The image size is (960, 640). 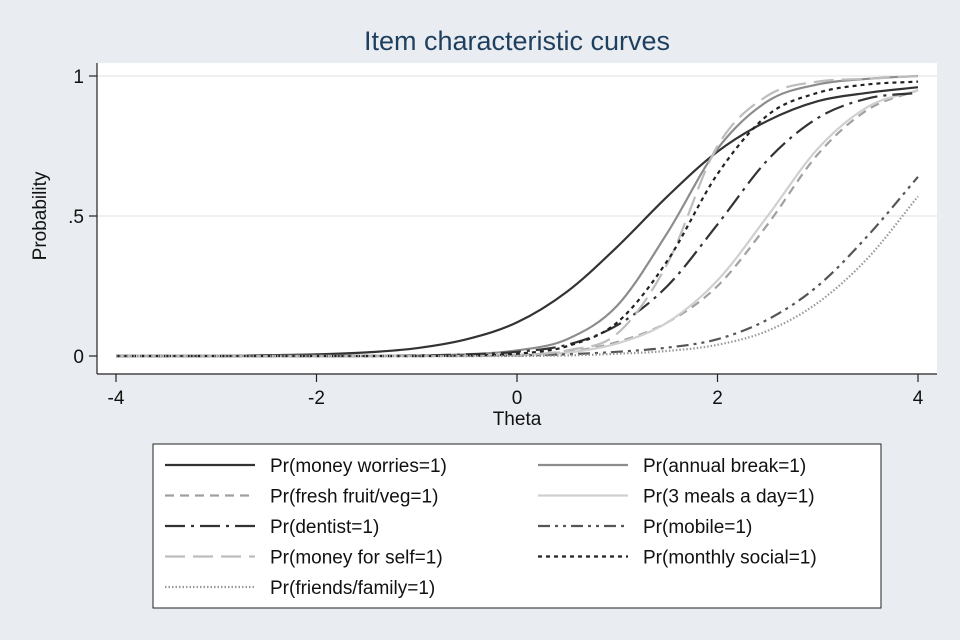 I want to click on legend-label-2: Pr(annual break=1), so click(x=724, y=466).